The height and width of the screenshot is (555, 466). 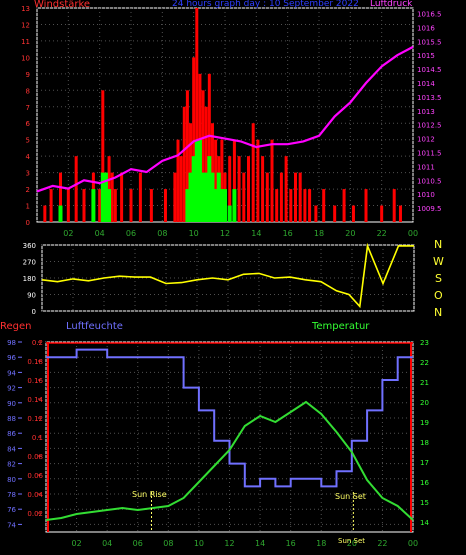 What do you see at coordinates (382, 233) in the screenshot?
I see `wind-x-tick-label: 22` at bounding box center [382, 233].